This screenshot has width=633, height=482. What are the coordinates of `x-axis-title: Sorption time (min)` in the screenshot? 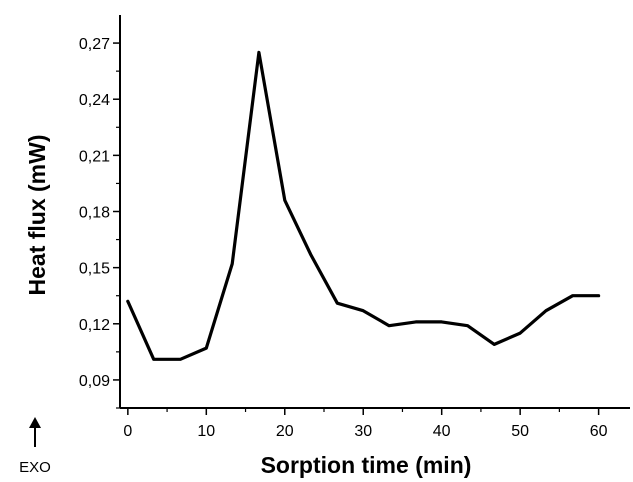 It's located at (366, 465).